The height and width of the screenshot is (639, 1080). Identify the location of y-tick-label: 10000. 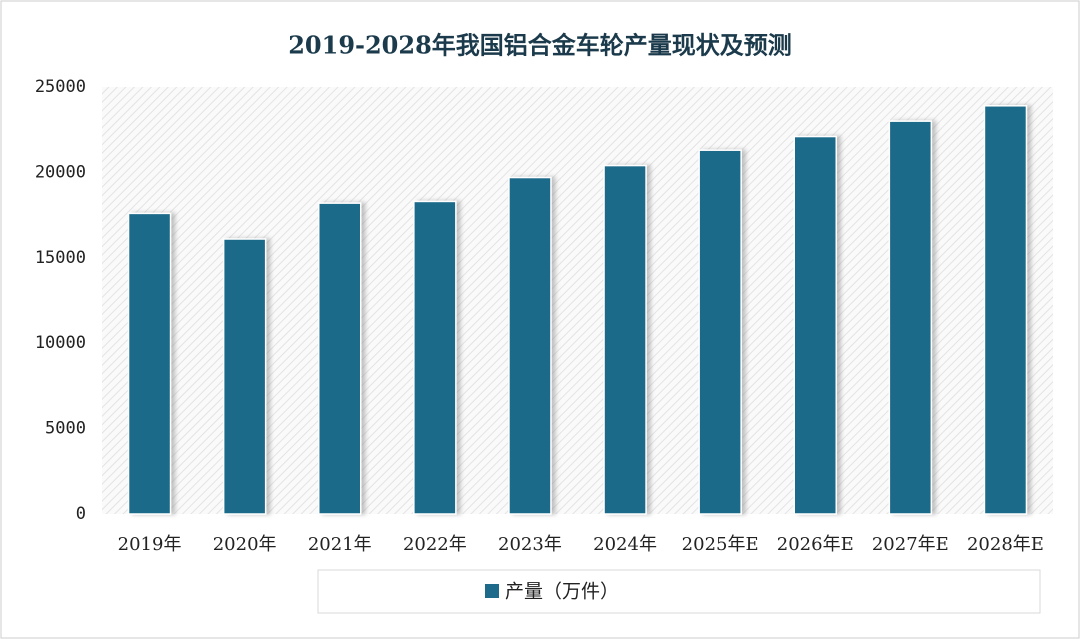
(60, 343).